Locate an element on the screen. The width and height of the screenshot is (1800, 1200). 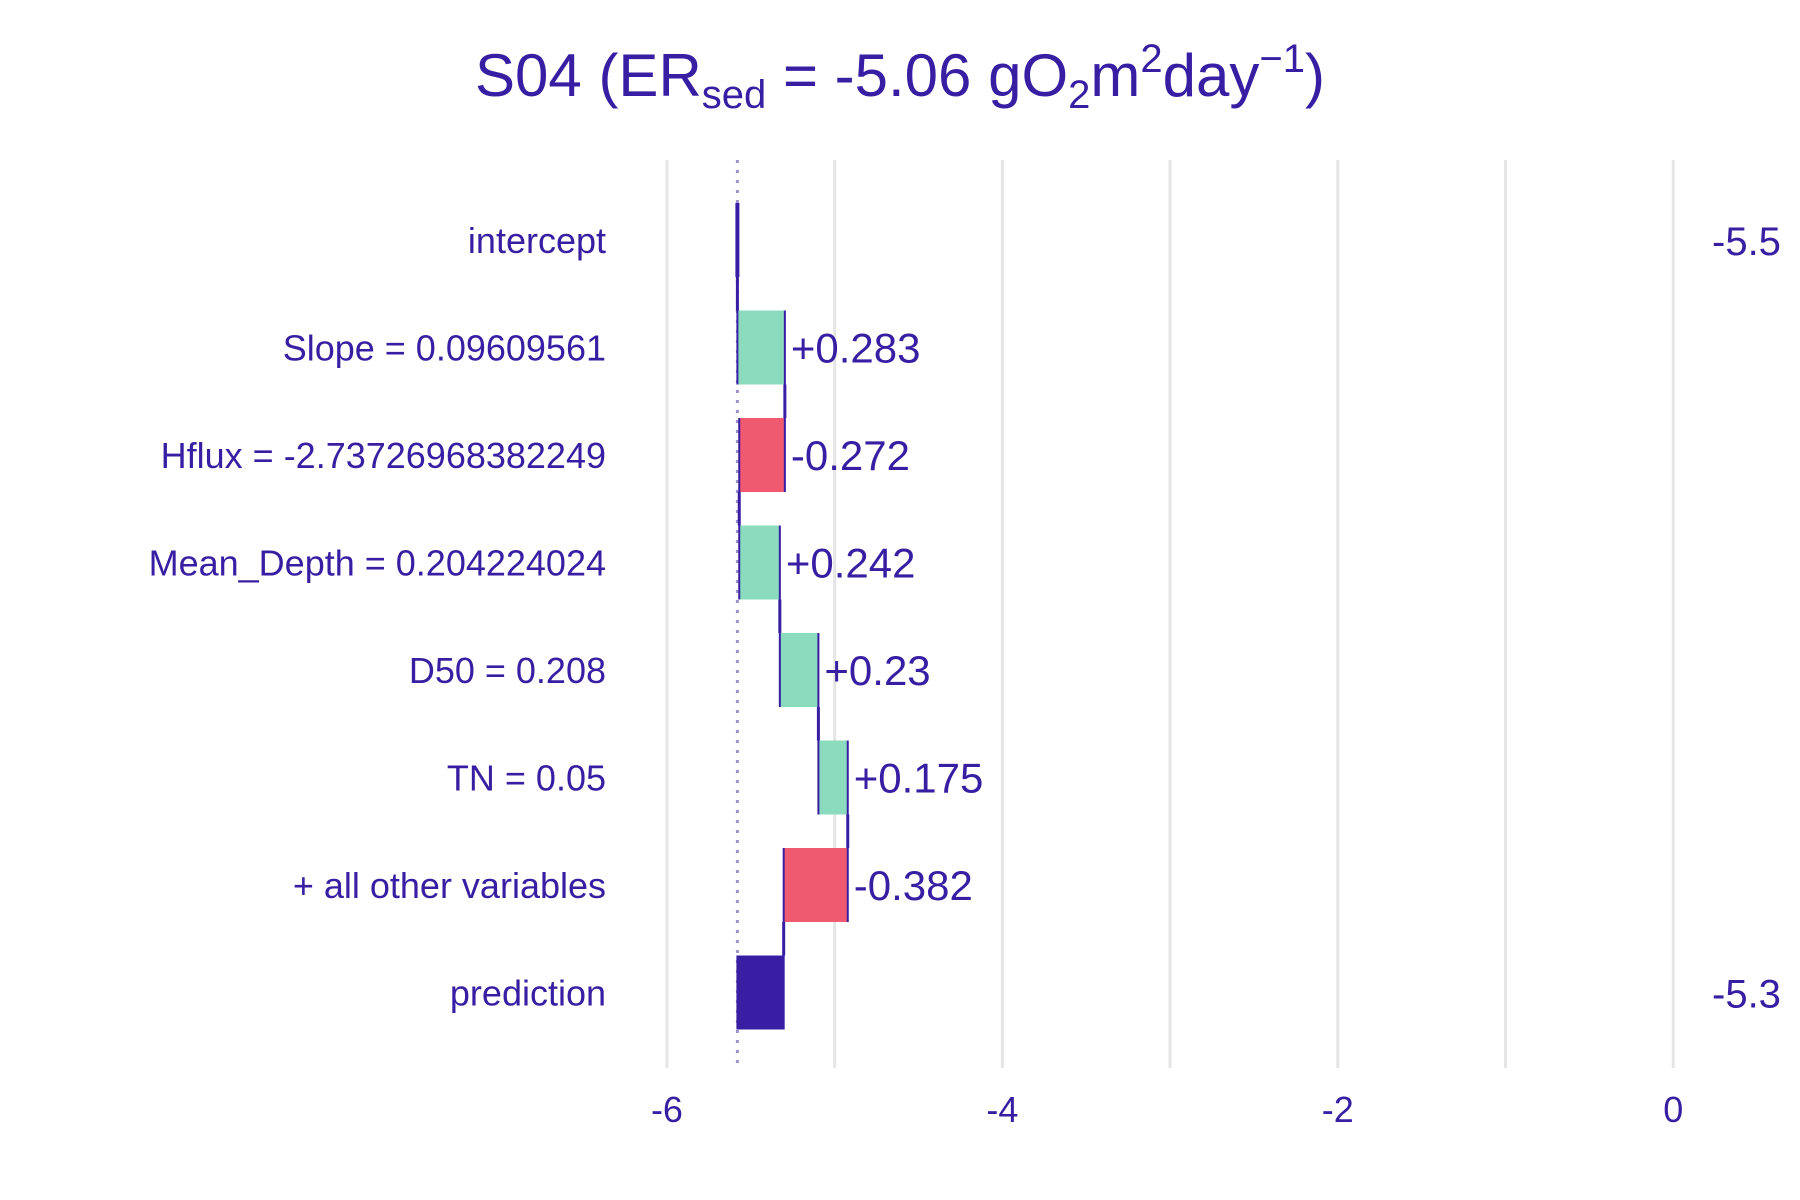
title-superscript-minus-1: −1 is located at coordinates (1282, 59).